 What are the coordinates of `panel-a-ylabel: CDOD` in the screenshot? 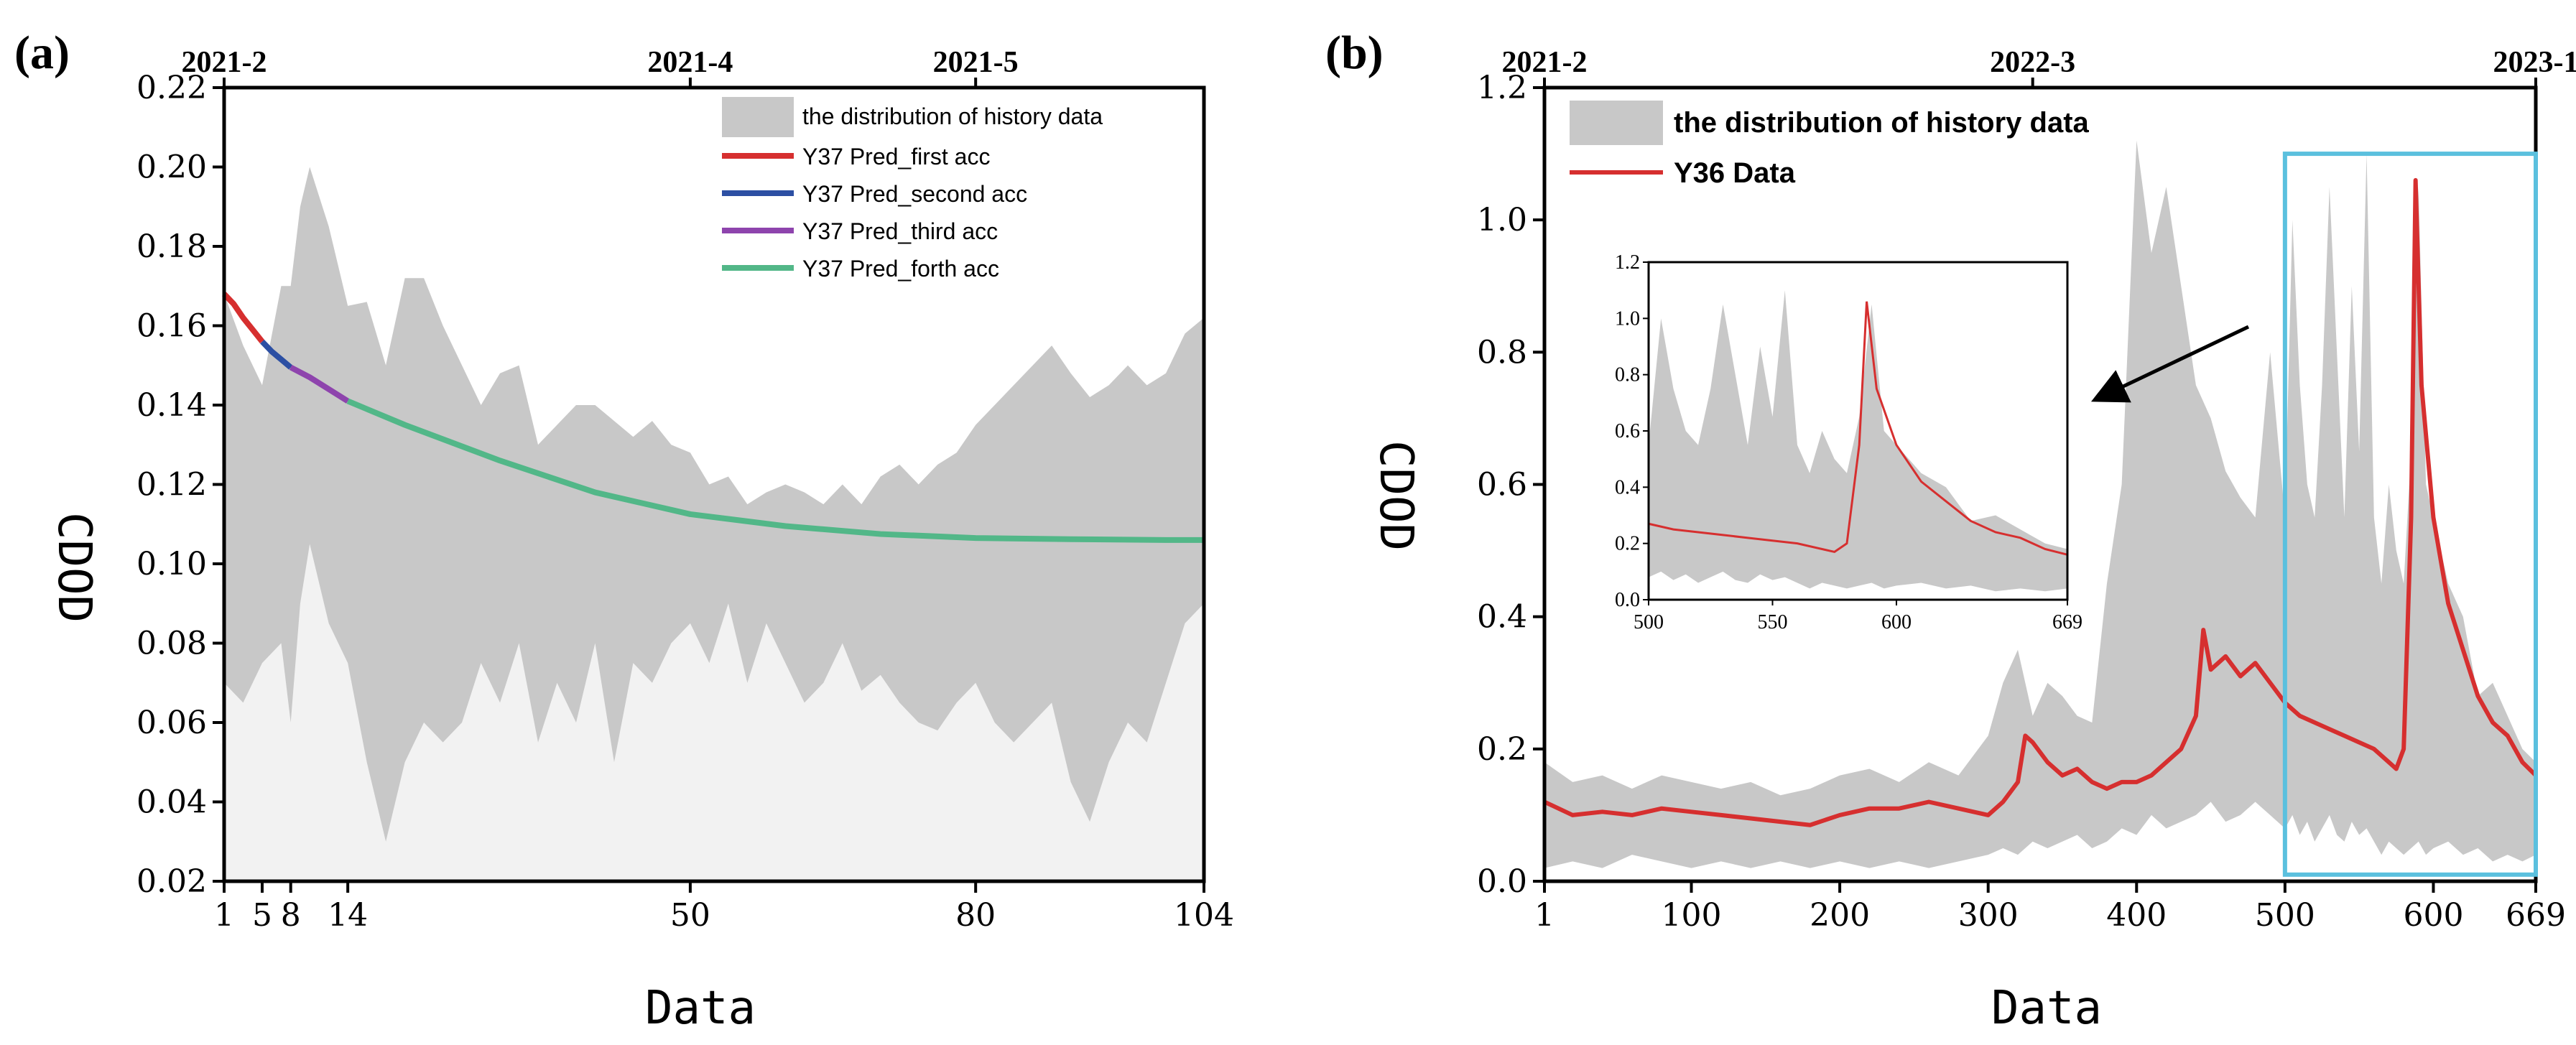 It's located at (74, 567).